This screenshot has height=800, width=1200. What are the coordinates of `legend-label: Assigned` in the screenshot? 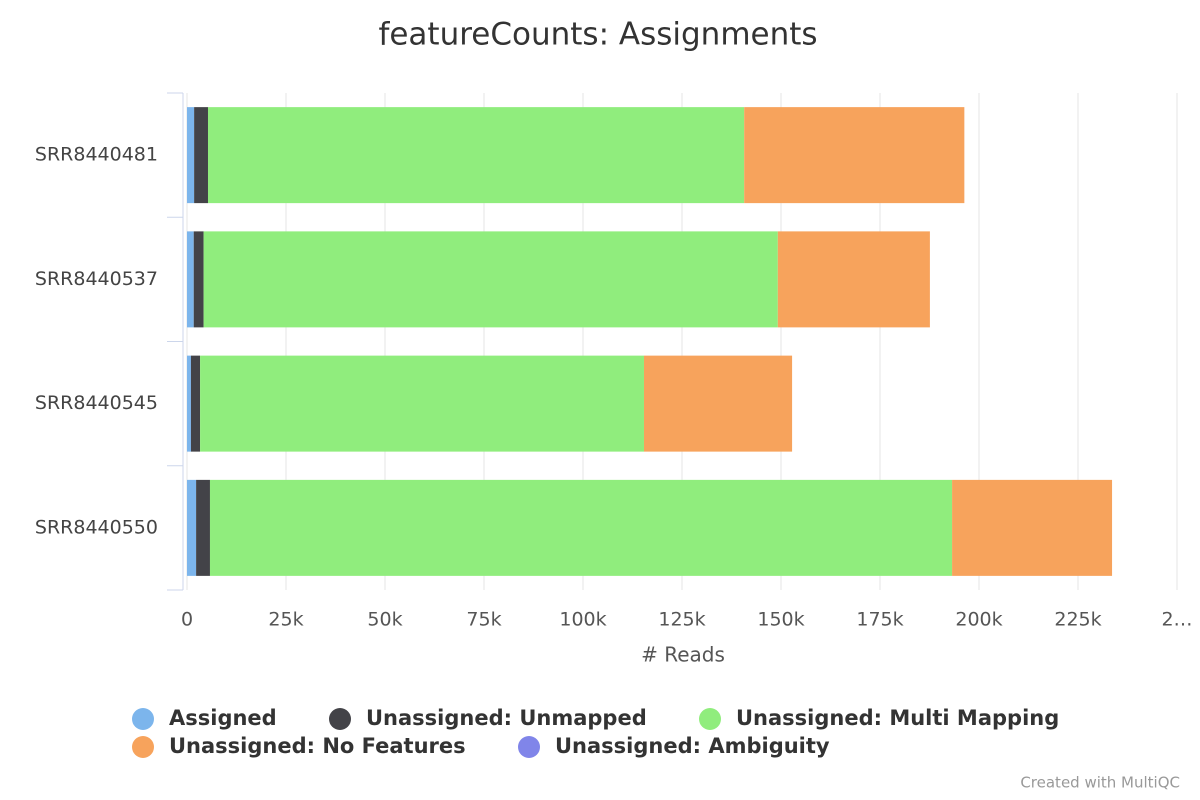 It's located at (223, 718).